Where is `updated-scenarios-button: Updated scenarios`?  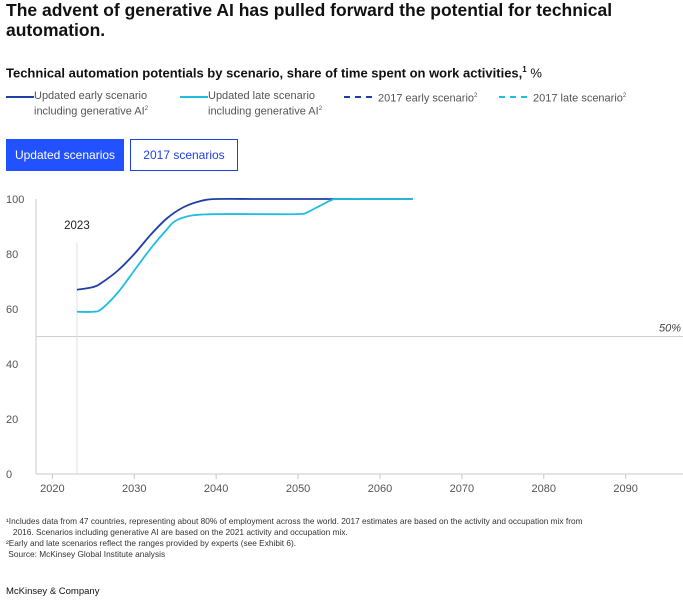
updated-scenarios-button: Updated scenarios is located at coordinates (65, 155).